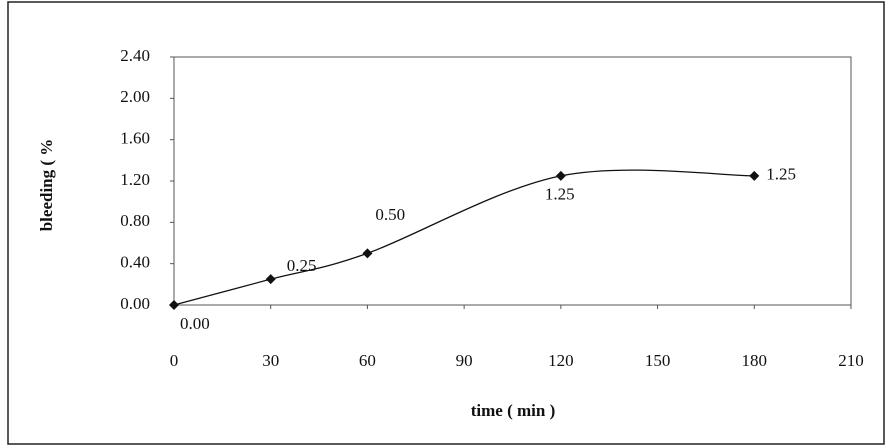 This screenshot has height=445, width=885. Describe the element at coordinates (174, 360) in the screenshot. I see `x-tick-label: 0` at that location.